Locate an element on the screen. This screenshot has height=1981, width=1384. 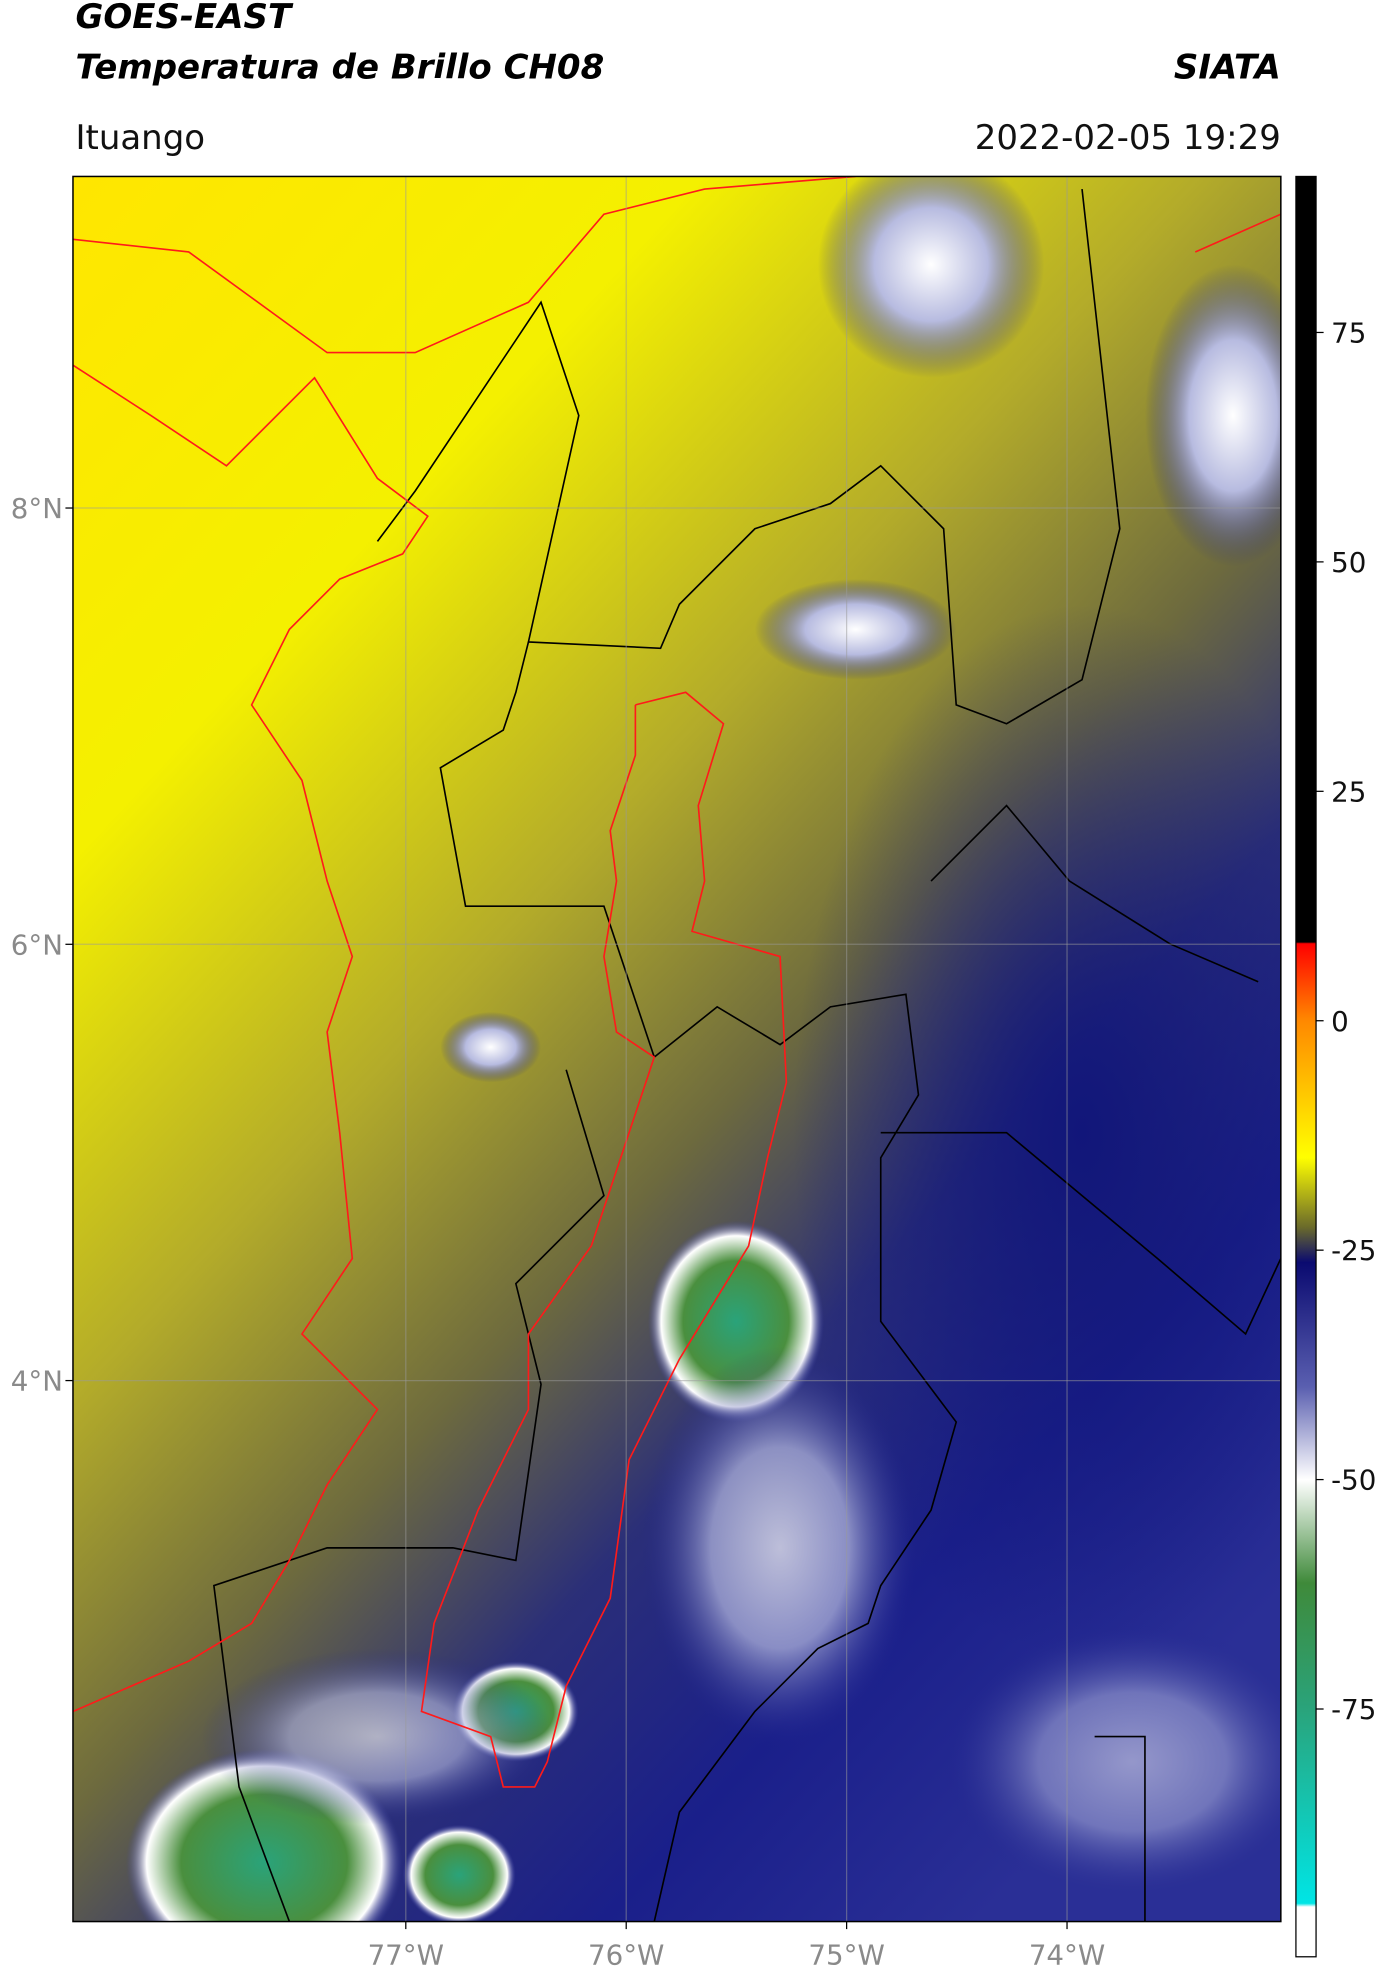
x-tick-label: 74°W is located at coordinates (1067, 1954).